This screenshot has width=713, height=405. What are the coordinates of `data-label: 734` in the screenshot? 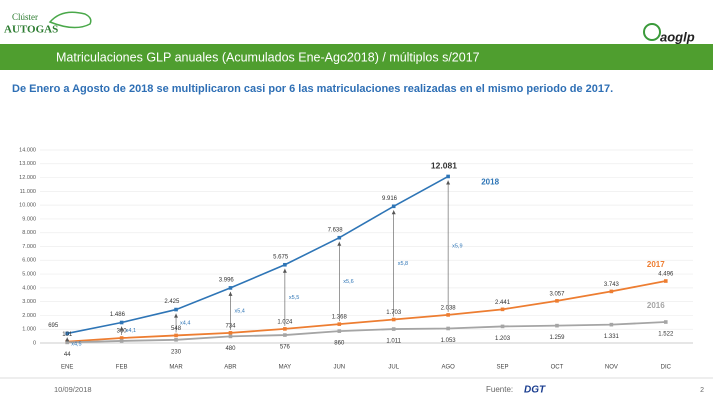 It's located at (230, 326).